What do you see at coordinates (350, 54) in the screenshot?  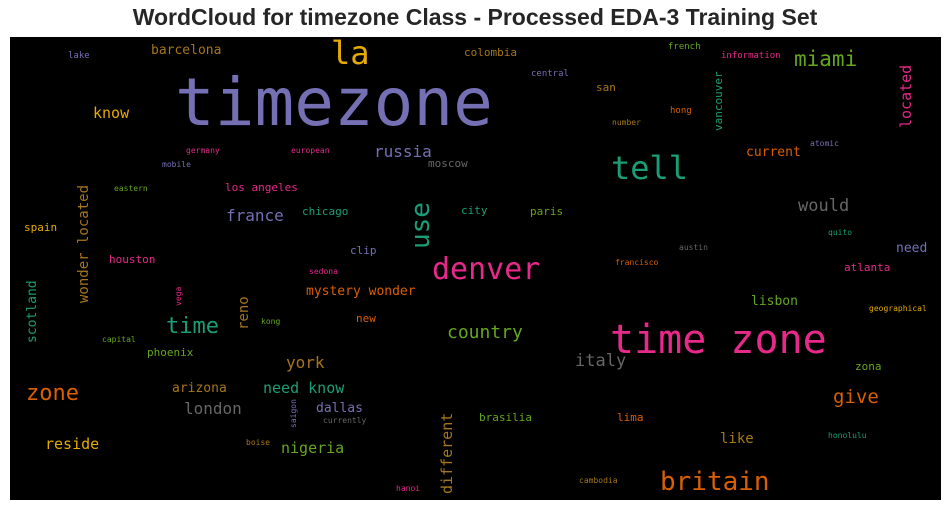 I see `word-la: la` at bounding box center [350, 54].